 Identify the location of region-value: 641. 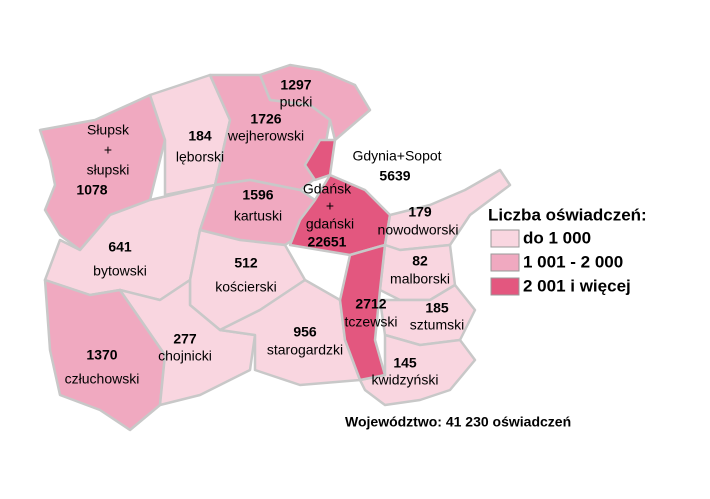
(120, 247).